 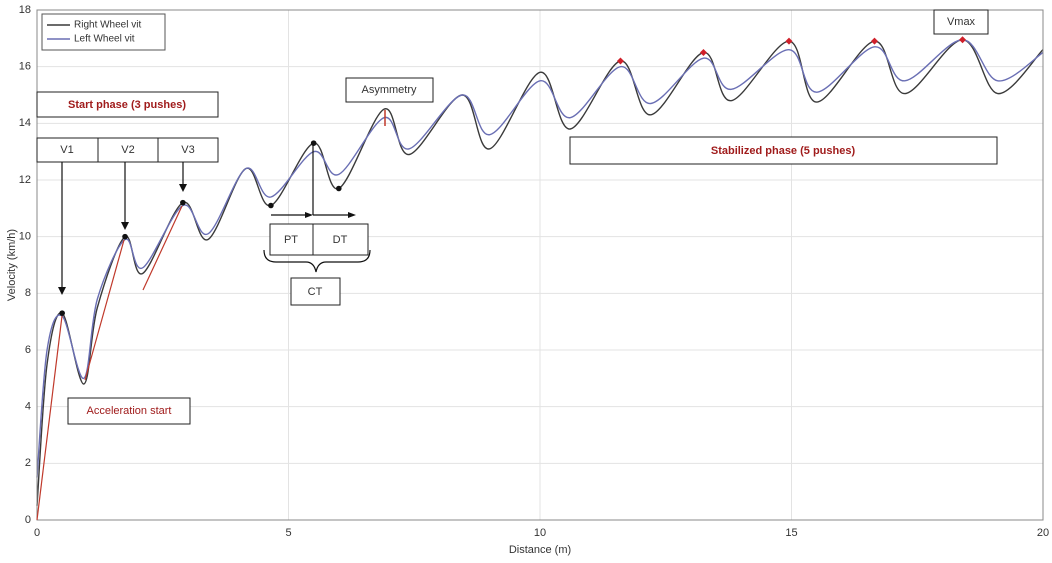 I want to click on y-tick-label: 16, so click(x=25, y=67).